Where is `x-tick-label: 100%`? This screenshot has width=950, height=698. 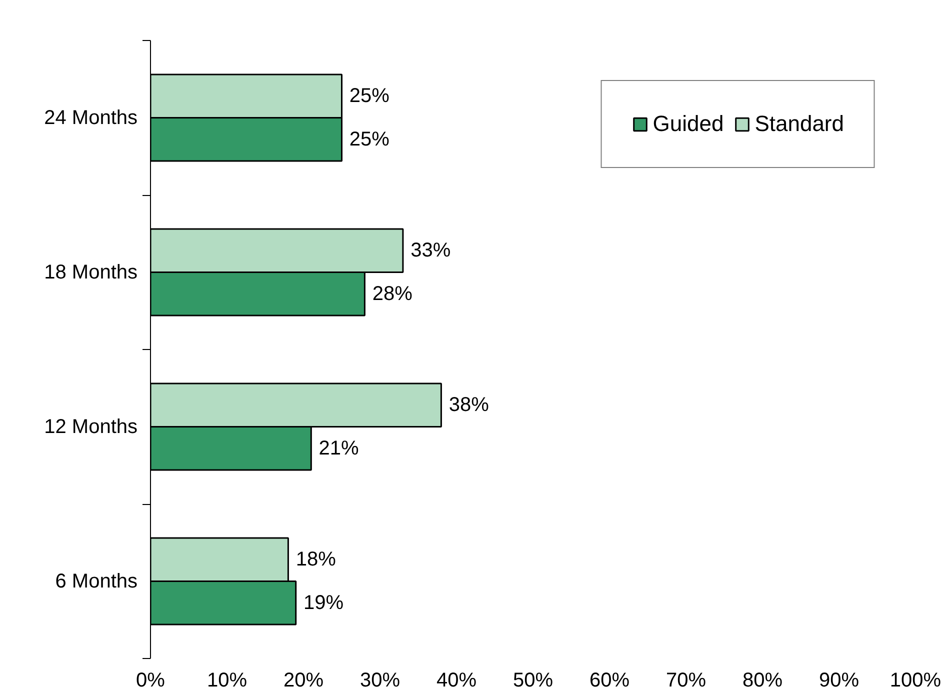 x-tick-label: 100% is located at coordinates (916, 681).